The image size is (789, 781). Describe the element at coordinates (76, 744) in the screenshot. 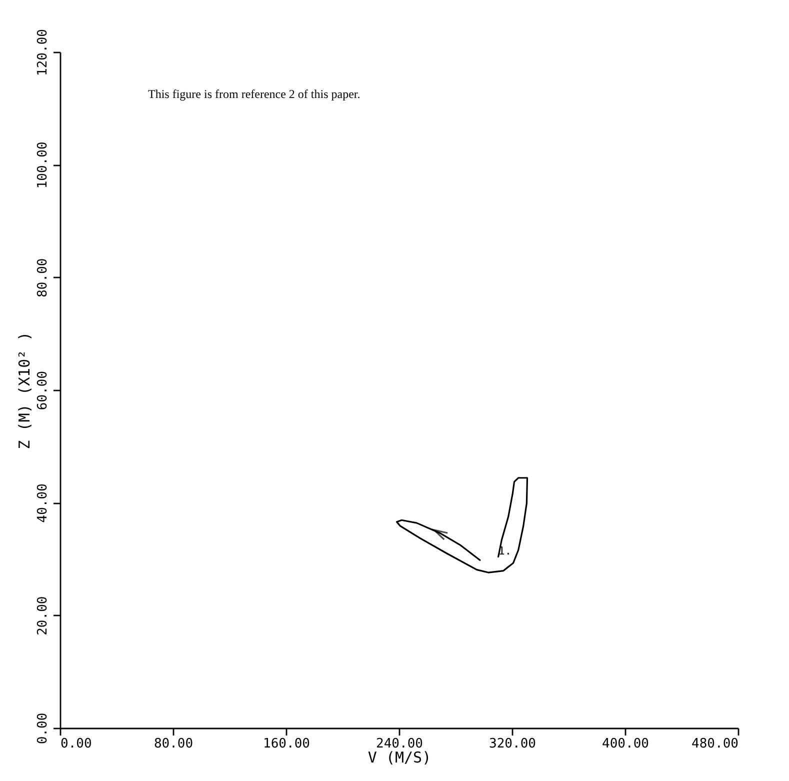

I see `x-tick-label: 0.00` at that location.